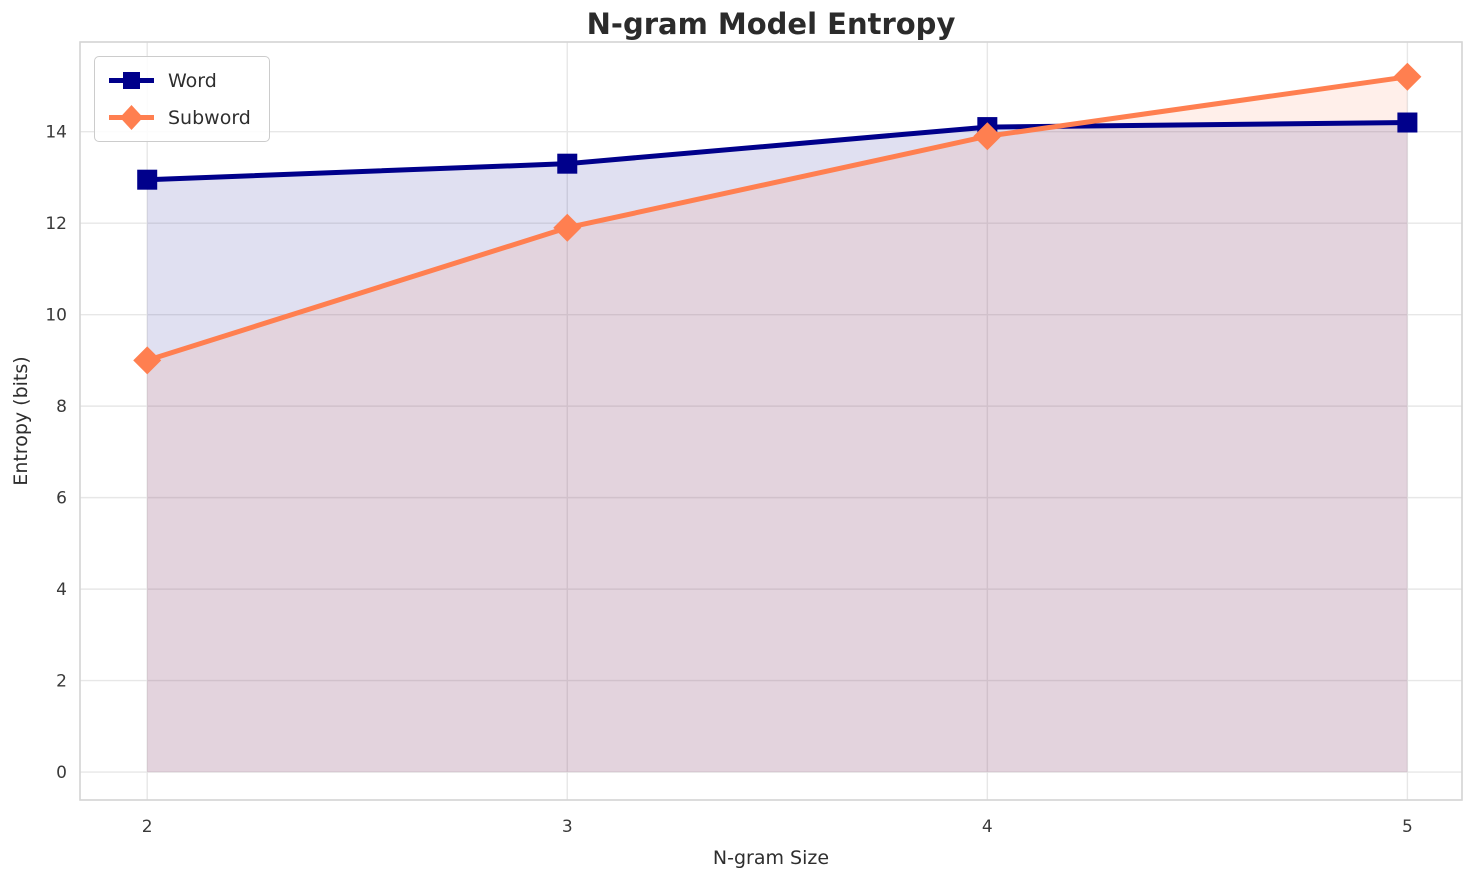 This screenshot has height=885, width=1484. I want to click on svg-text: 14, so click(56, 133).